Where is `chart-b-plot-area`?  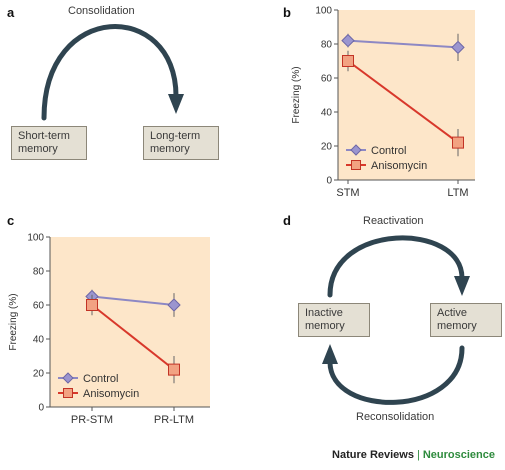 chart-b-plot-area is located at coordinates (406, 95).